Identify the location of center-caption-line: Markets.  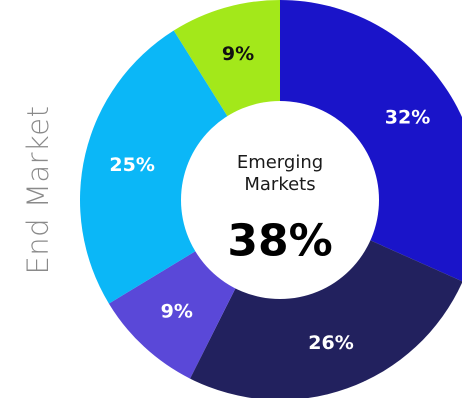
(280, 184).